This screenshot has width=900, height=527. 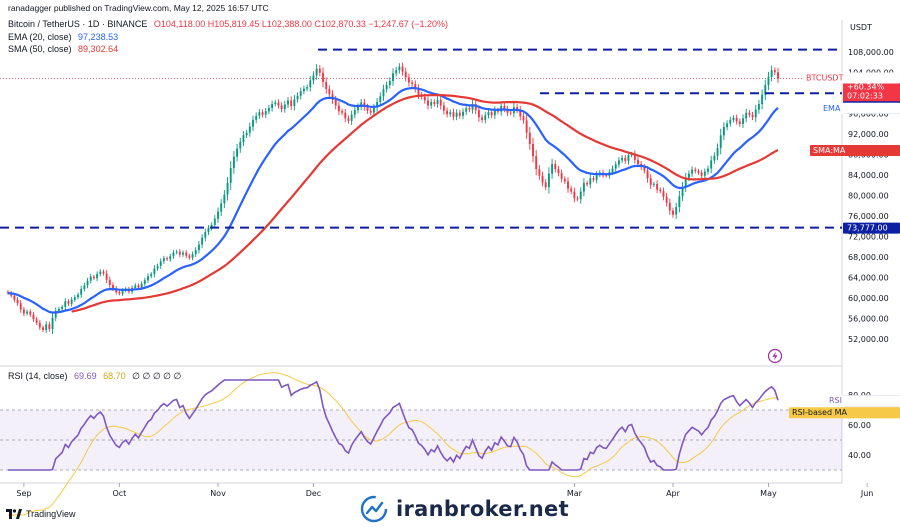 I want to click on time-tick-label: Mar, so click(x=575, y=493).